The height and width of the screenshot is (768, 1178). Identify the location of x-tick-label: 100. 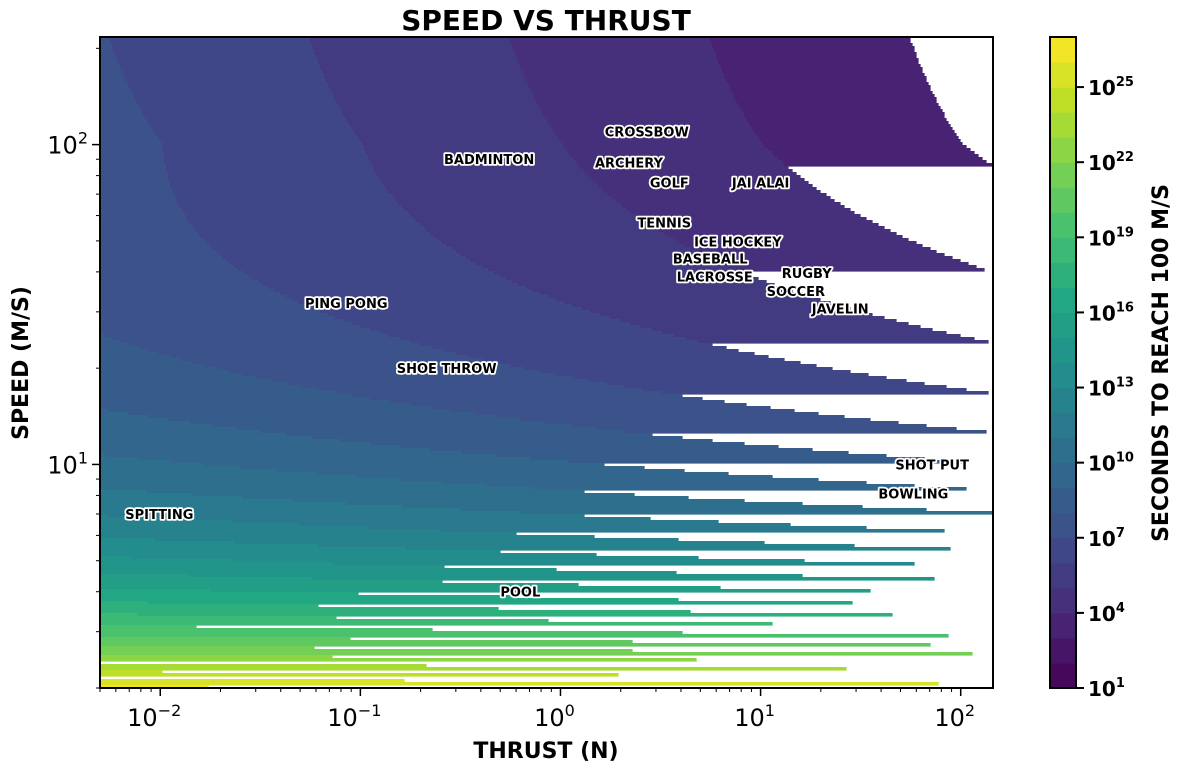
(554, 716).